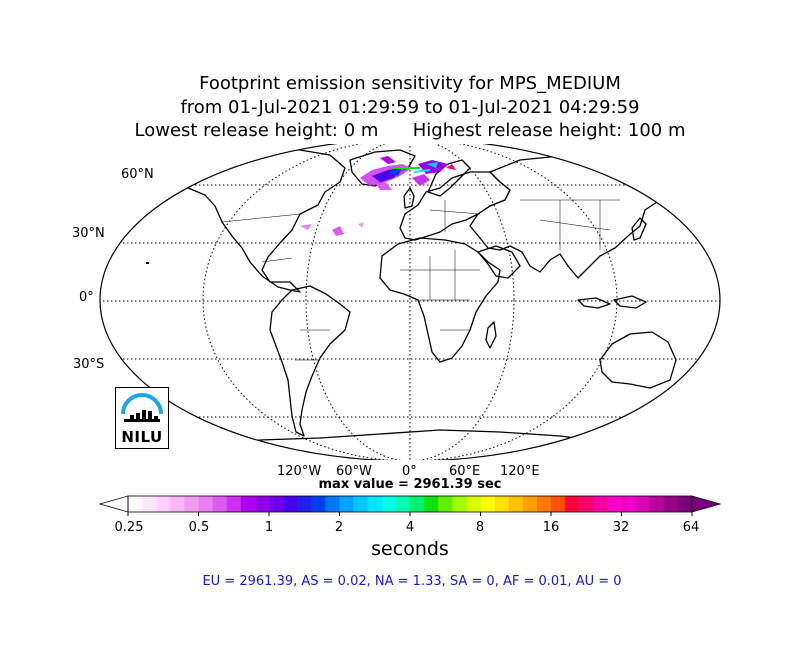 This screenshot has width=800, height=650. I want to click on lon-label-60w: 60°W, so click(354, 471).